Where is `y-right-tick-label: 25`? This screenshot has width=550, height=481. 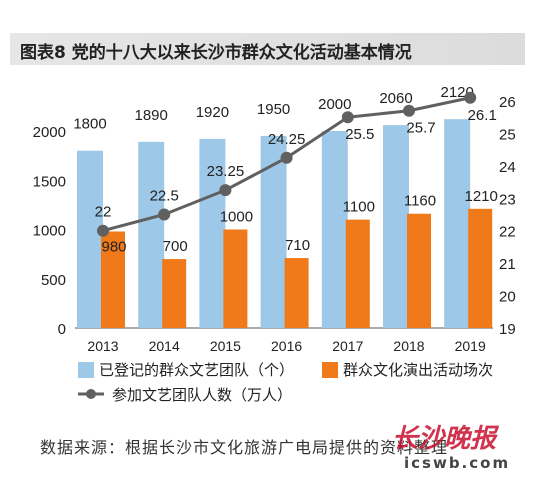
y-right-tick-label: 25 is located at coordinates (507, 134).